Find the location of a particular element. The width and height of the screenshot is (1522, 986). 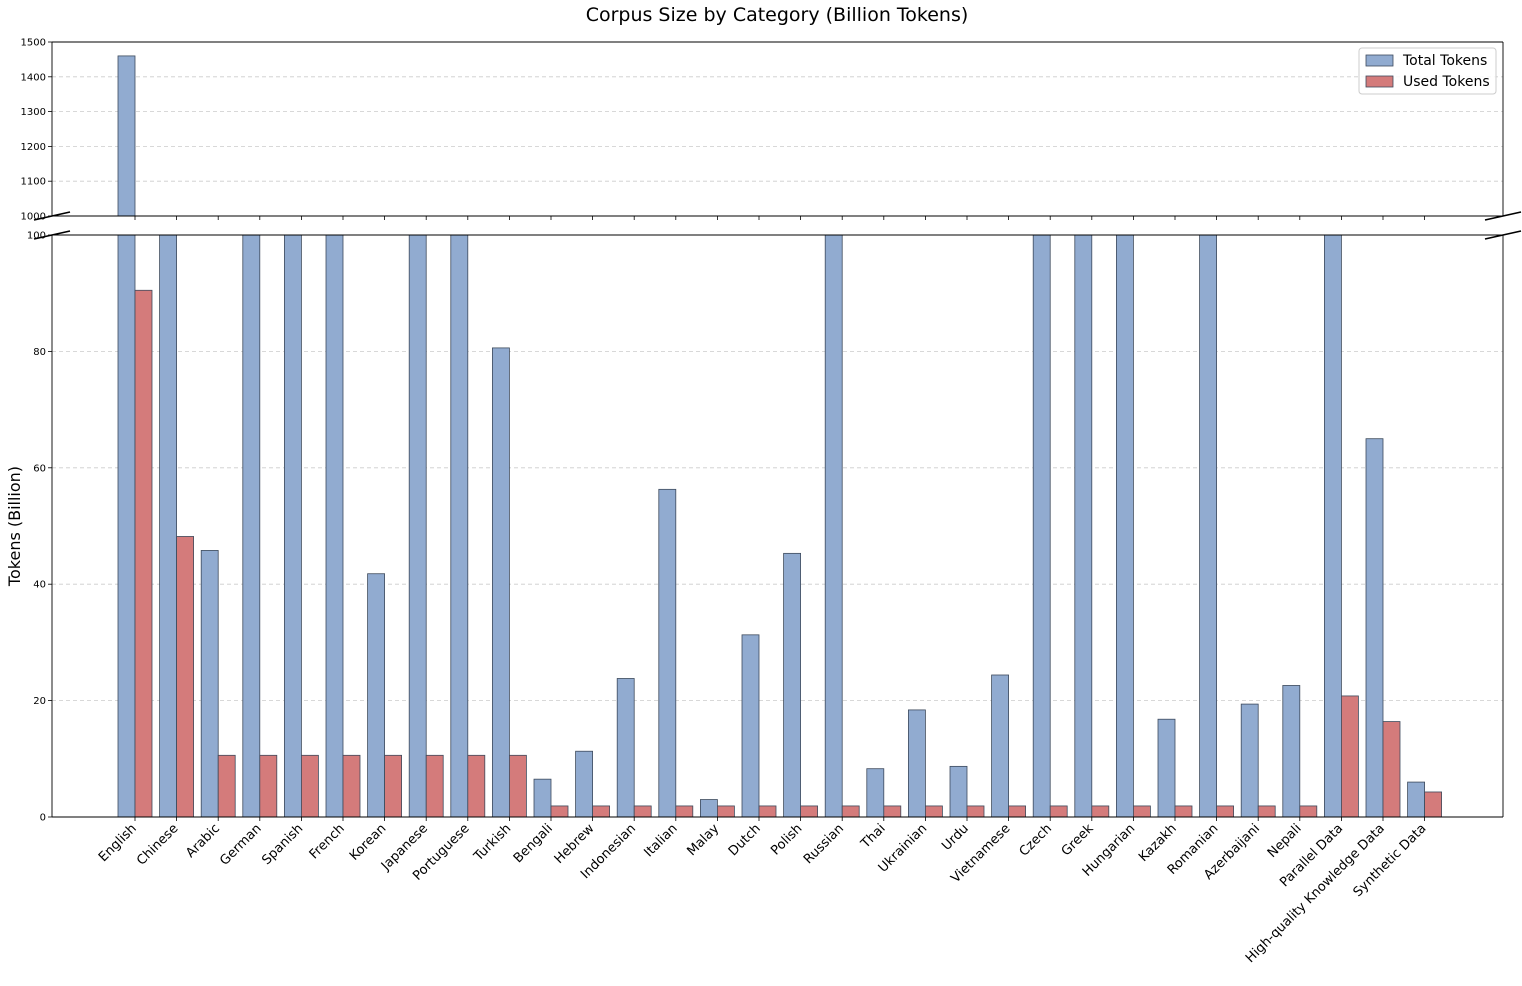

y-axis-label: Tokens (Billion) is located at coordinates (14, 526).